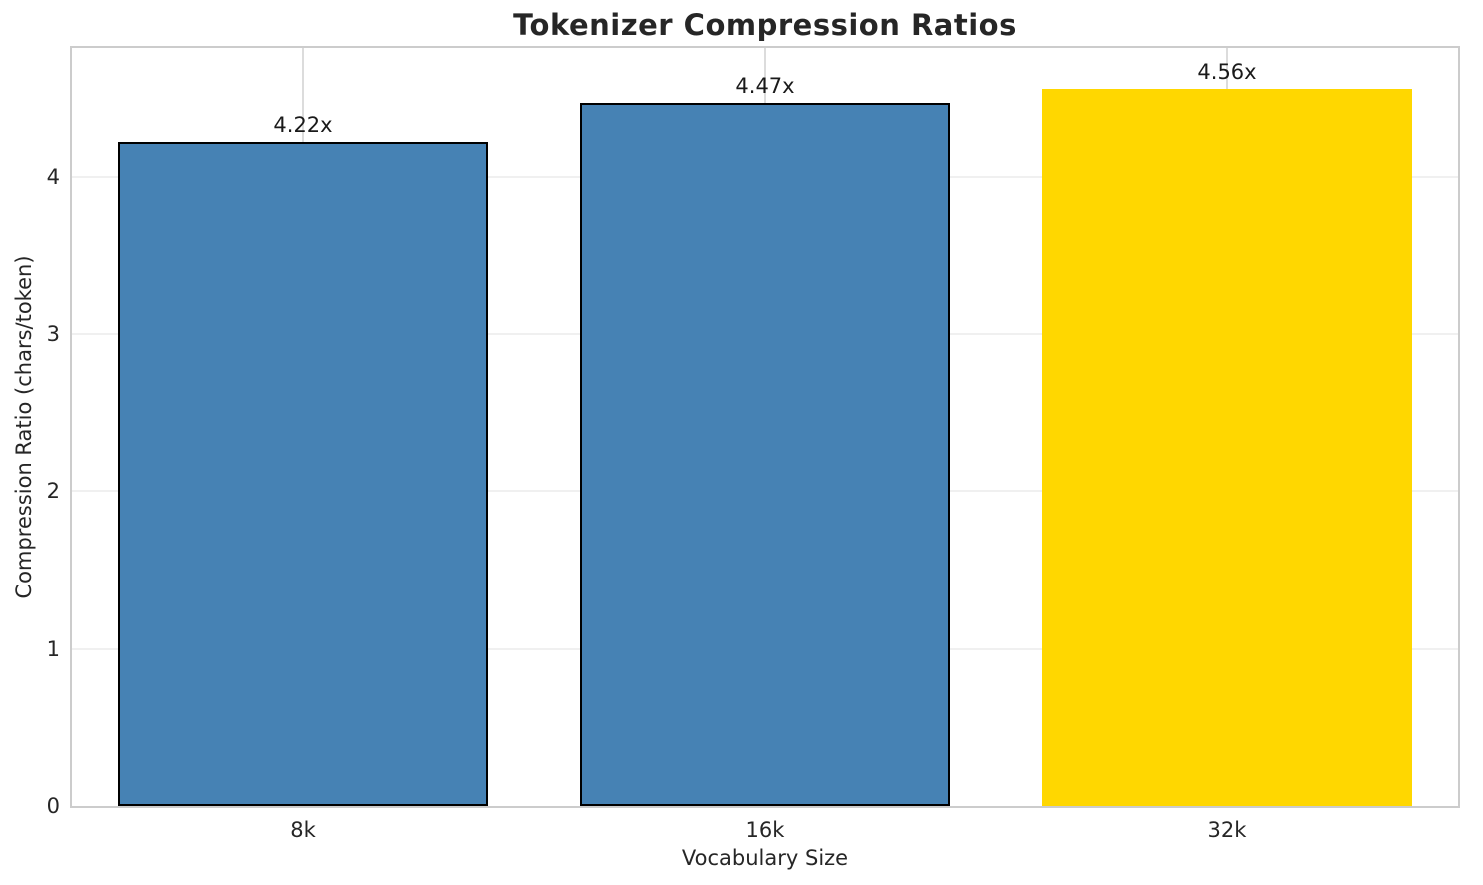 The height and width of the screenshot is (885, 1483). I want to click on y-tick-label: 4, so click(53, 176).